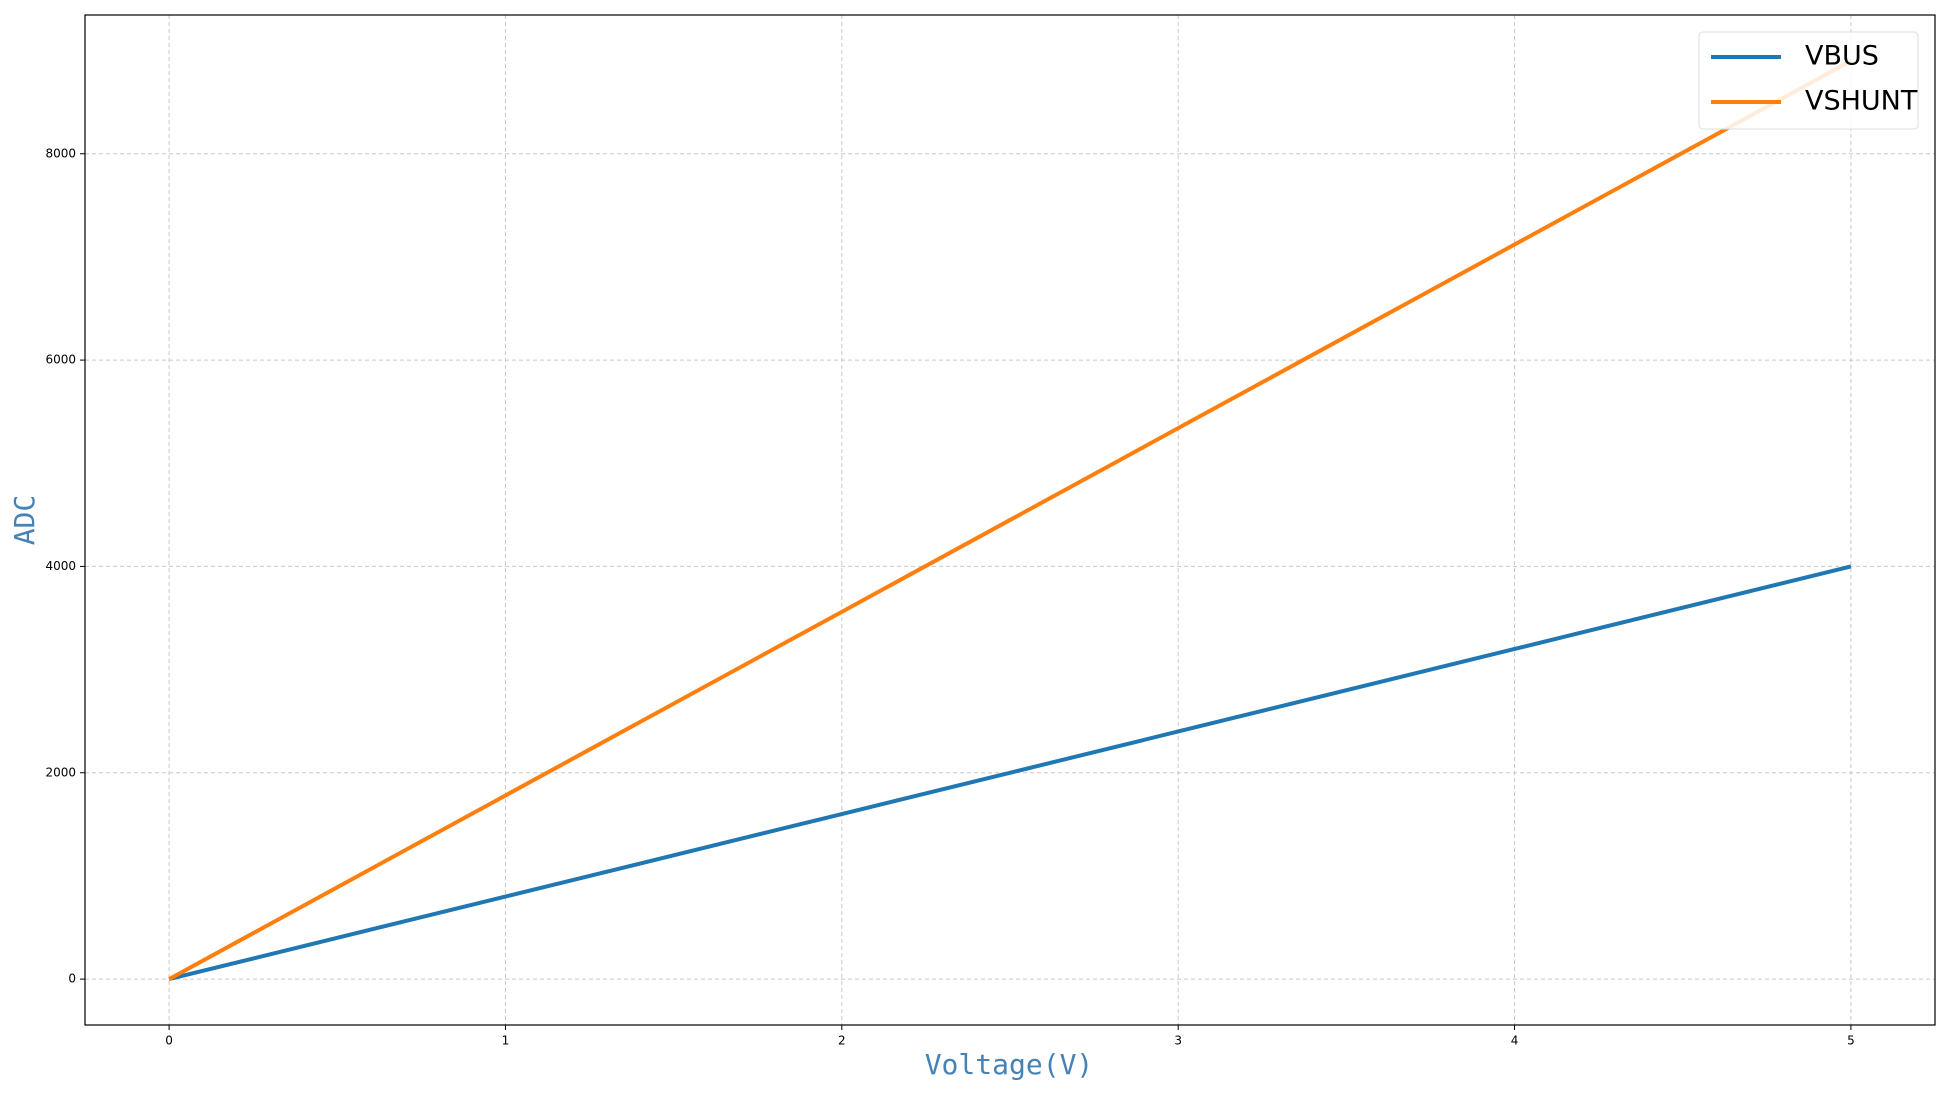 This screenshot has width=1950, height=1096. I want to click on y-axis-label: ADC, so click(24, 520).